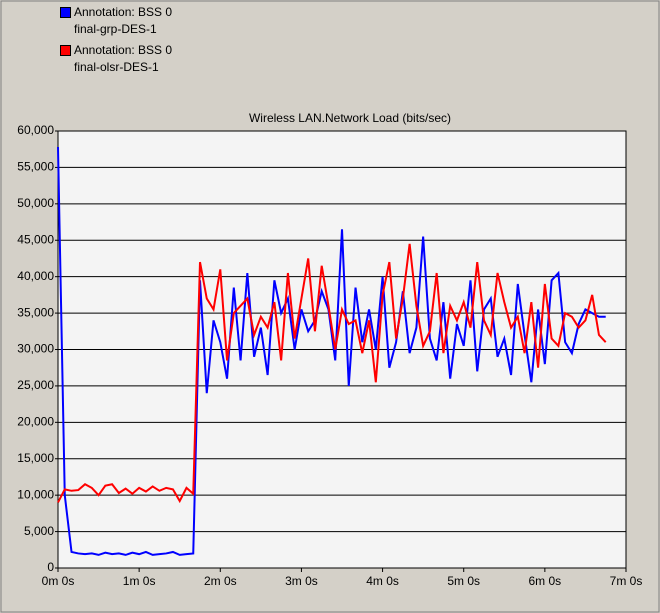  I want to click on y-tick-label: 40,000, so click(35, 276).